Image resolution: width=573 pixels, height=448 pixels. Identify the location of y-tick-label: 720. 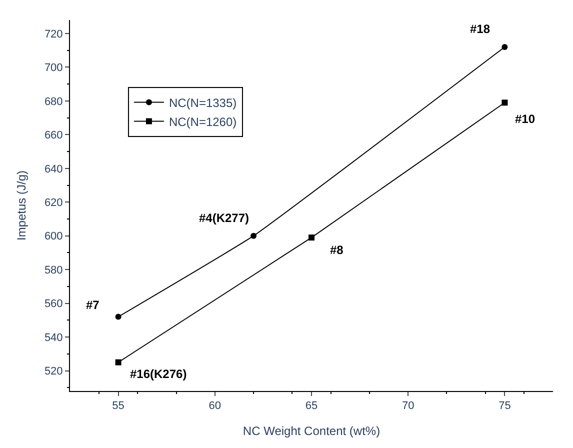
(53, 34).